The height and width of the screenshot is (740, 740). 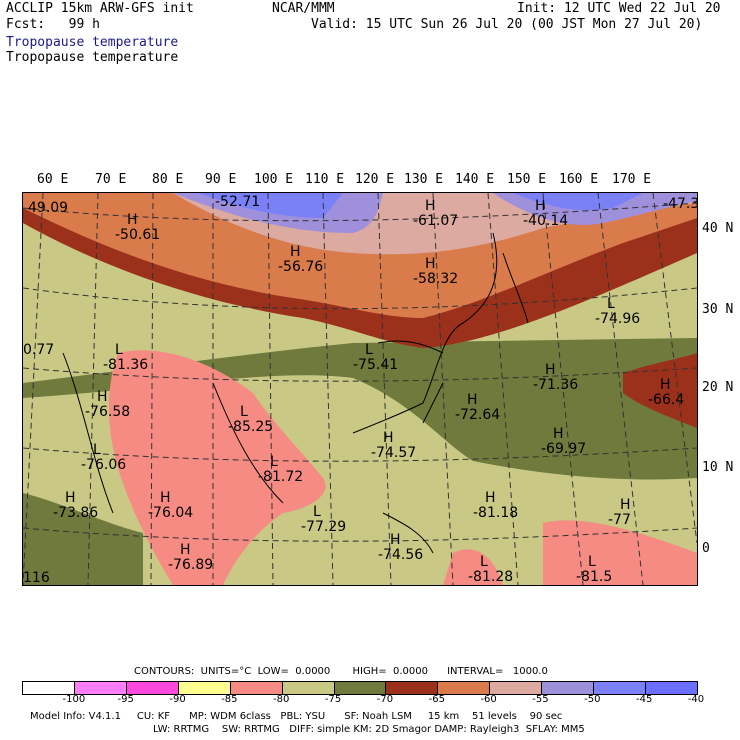 I want to click on color-bar-tick: -70, so click(x=385, y=699).